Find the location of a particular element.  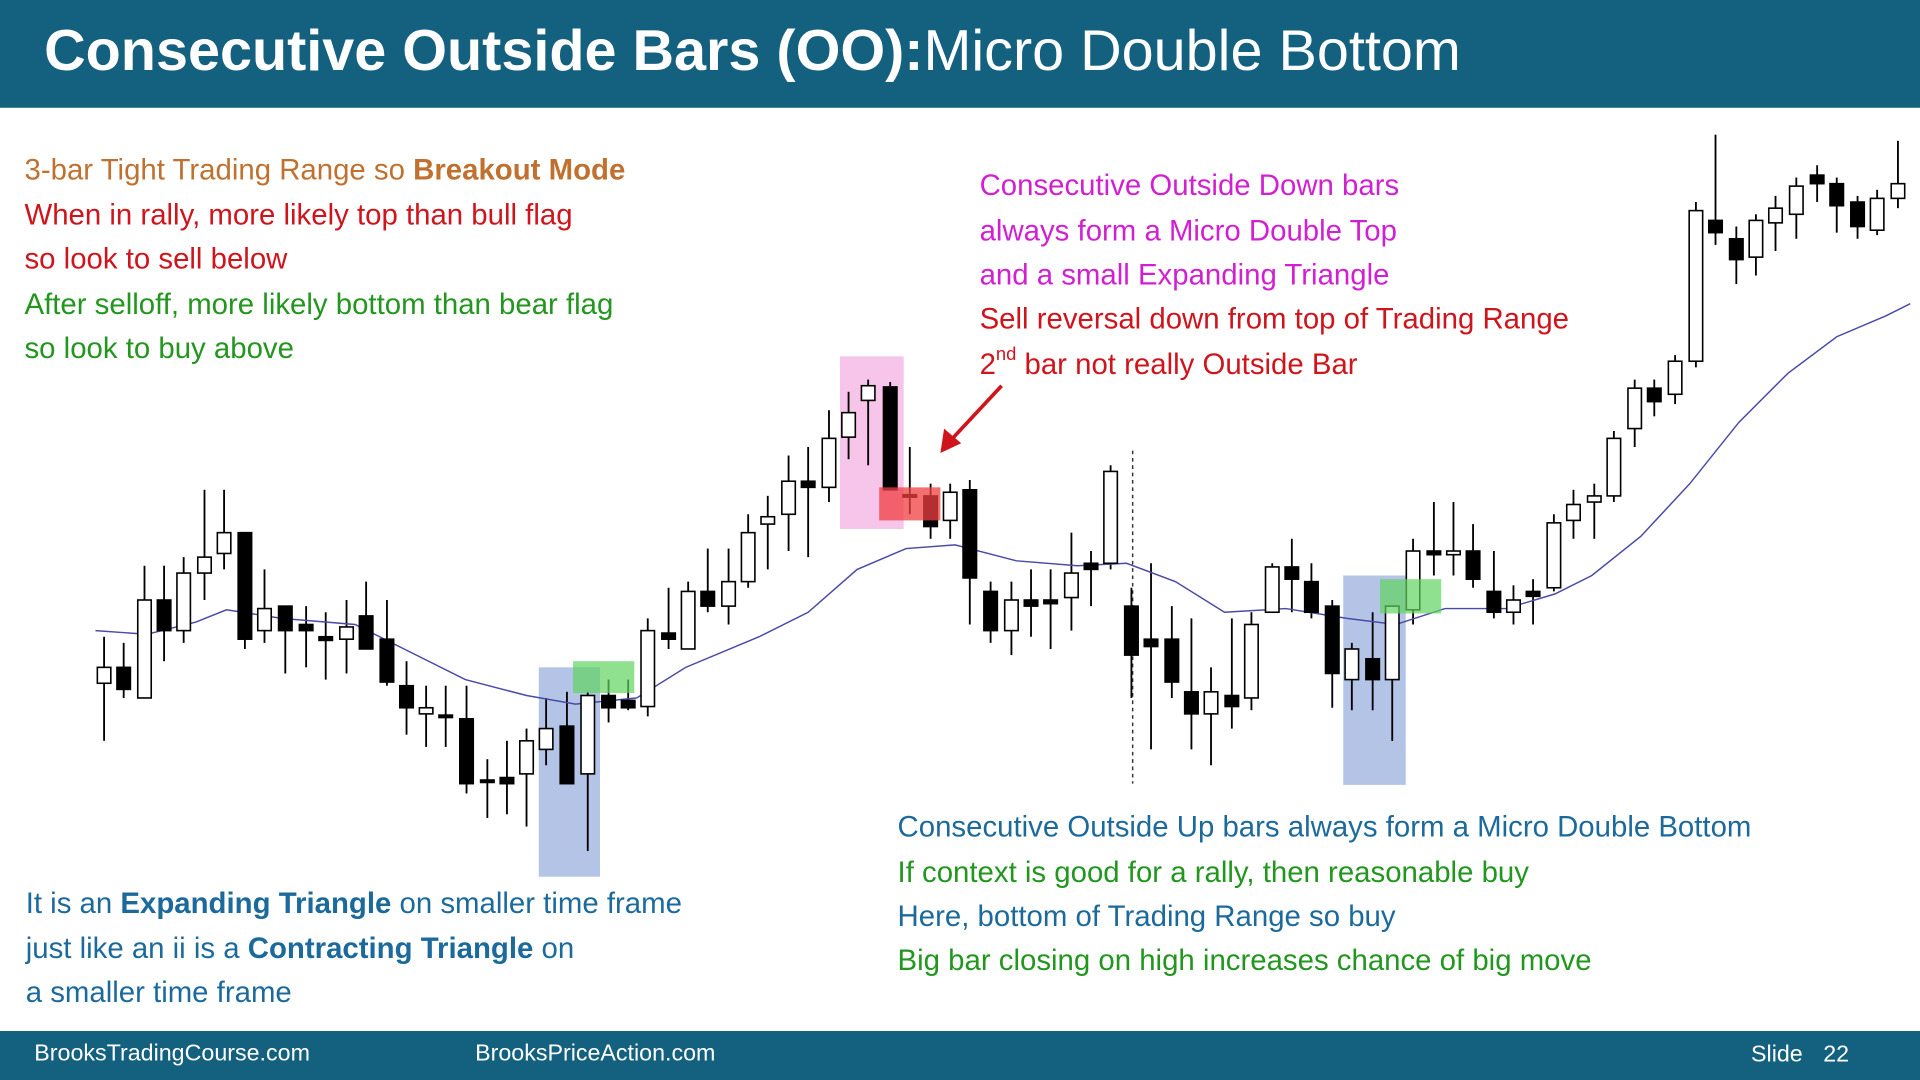

arrow-head is located at coordinates (951, 441).